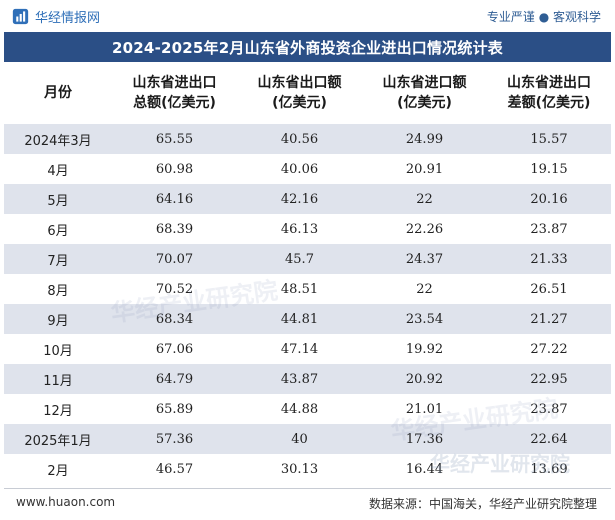 This screenshot has height=520, width=615. I want to click on brand: 华经情报网, so click(56, 16).